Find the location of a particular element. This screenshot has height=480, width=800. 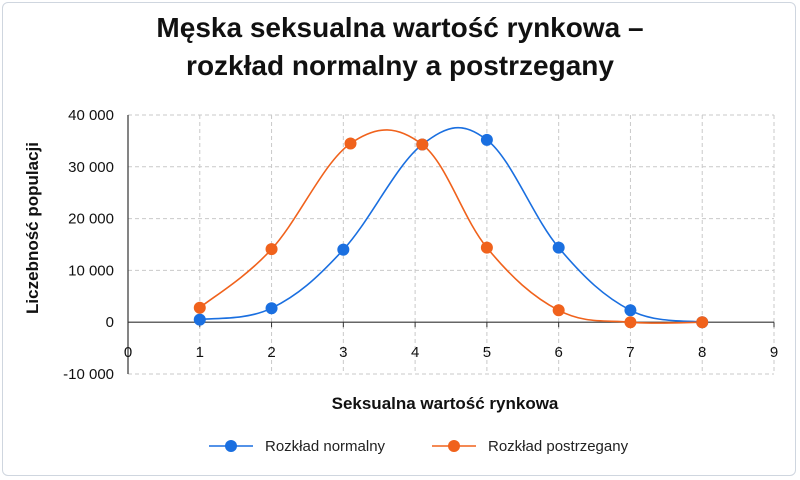

x-tick-label: 6 is located at coordinates (558, 352).